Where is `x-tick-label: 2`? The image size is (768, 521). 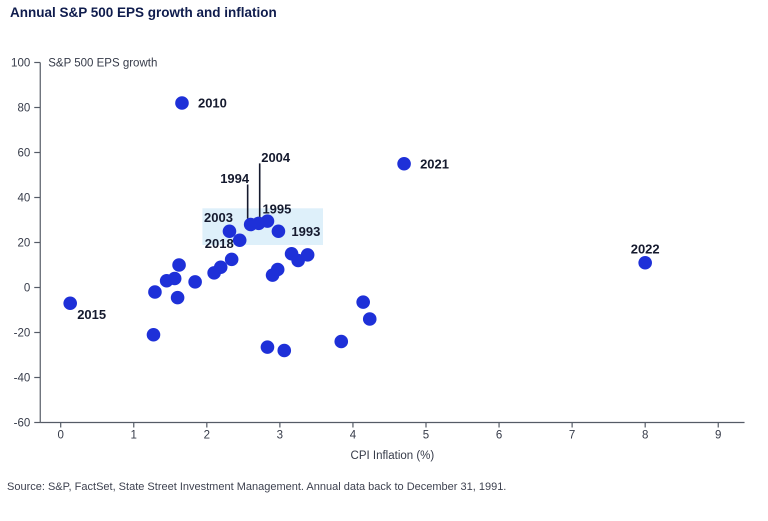
x-tick-label: 2 is located at coordinates (207, 436).